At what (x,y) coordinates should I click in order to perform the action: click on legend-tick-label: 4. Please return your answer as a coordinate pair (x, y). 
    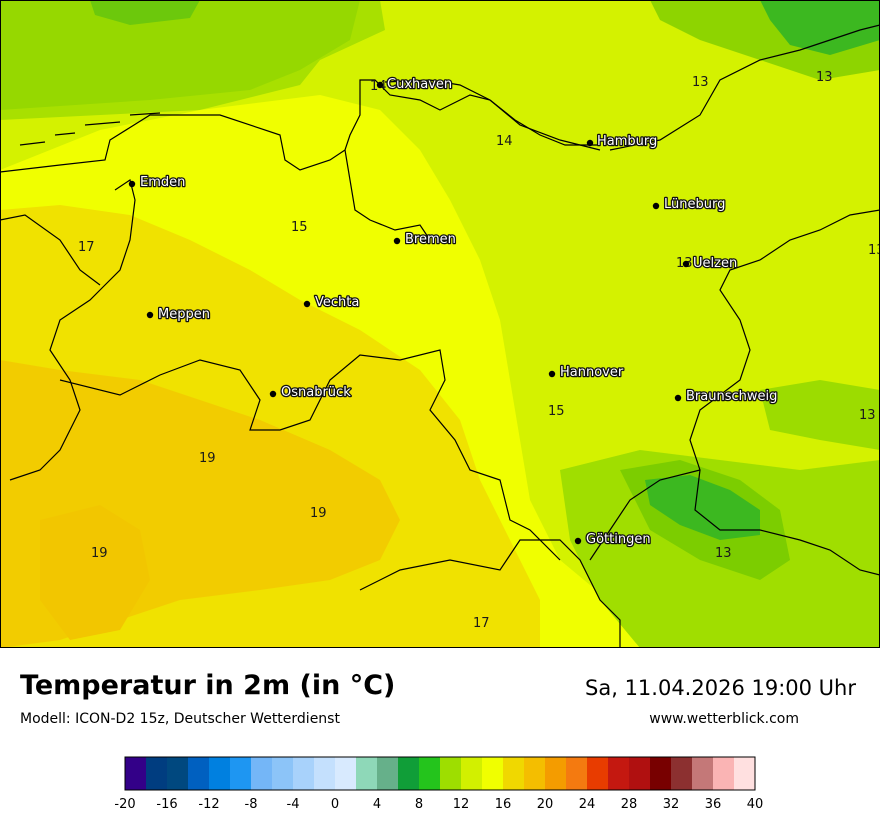
    Looking at the image, I should click on (377, 804).